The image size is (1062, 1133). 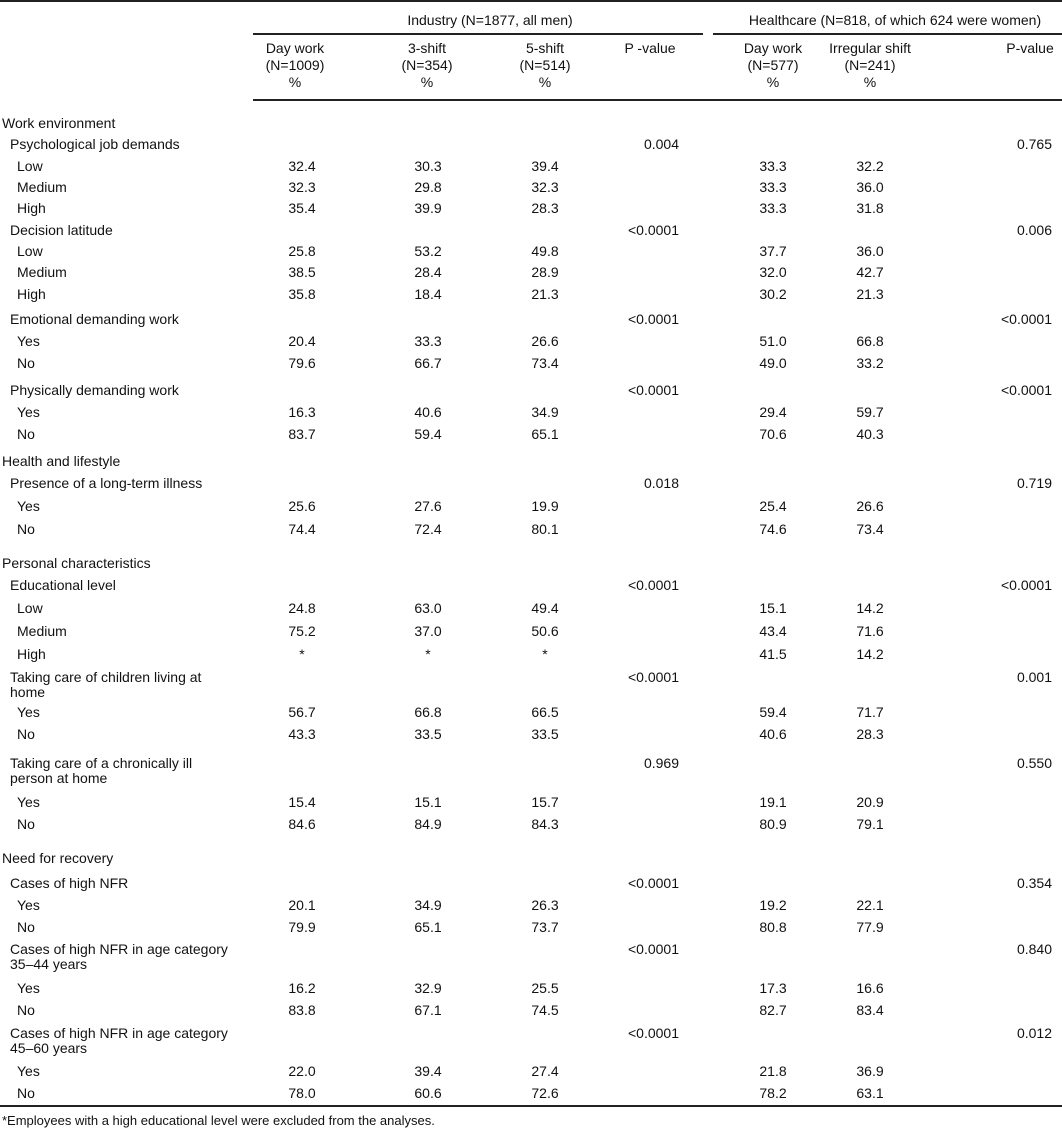 I want to click on percent-cell: 28.3, so click(x=545, y=208).